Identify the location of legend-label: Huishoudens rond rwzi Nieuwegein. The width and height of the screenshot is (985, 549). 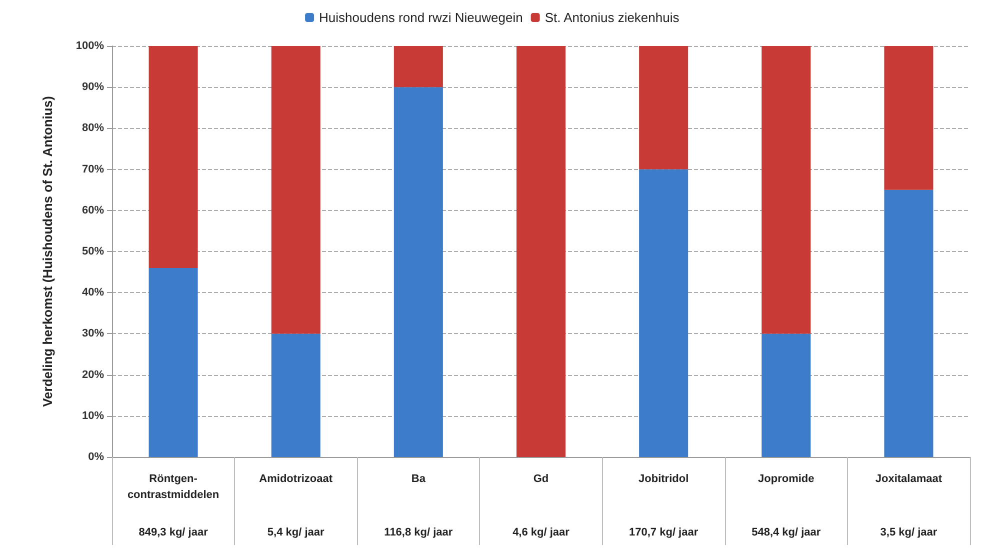
(421, 17).